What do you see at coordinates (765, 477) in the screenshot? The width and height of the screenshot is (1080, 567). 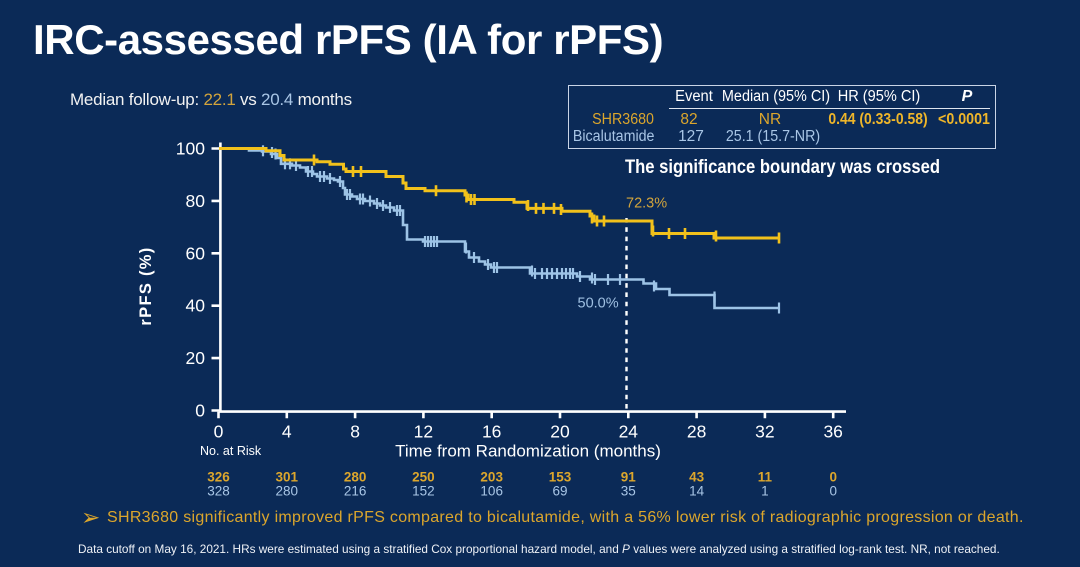 I see `svg-text: 11` at bounding box center [765, 477].